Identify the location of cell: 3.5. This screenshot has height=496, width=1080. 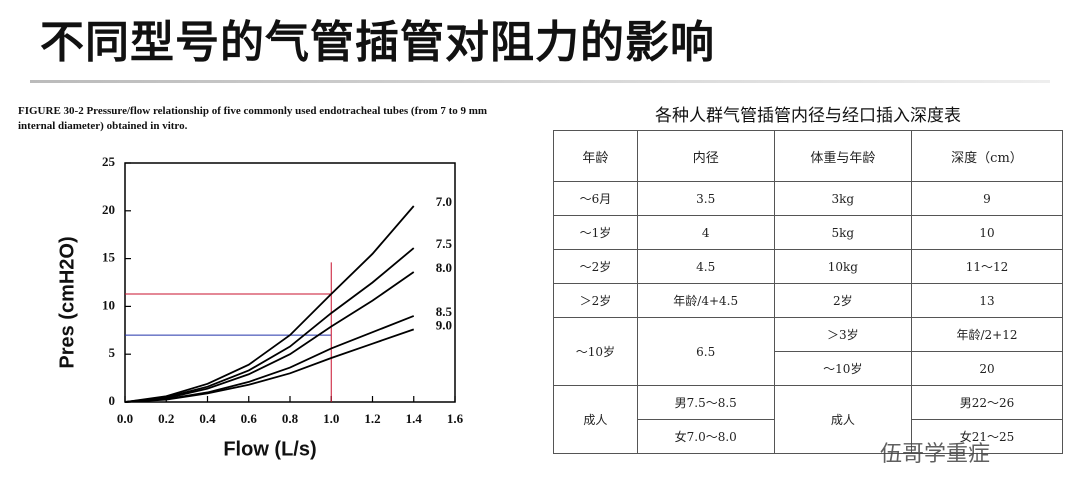
(705, 198).